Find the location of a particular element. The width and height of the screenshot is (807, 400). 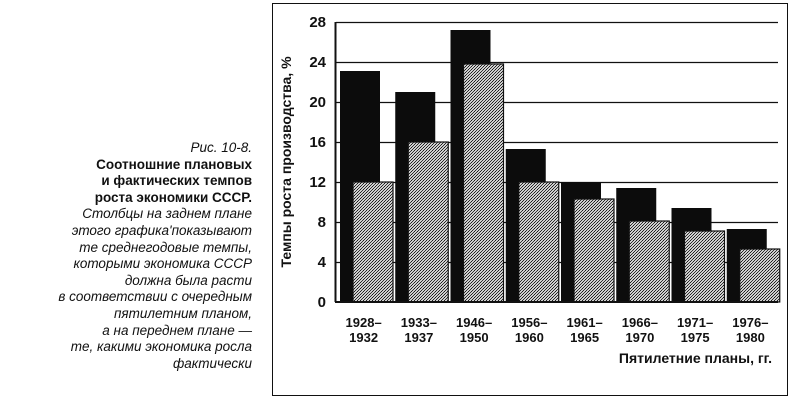

caption-text-line-8: а на переднем плане — is located at coordinates (177, 330).